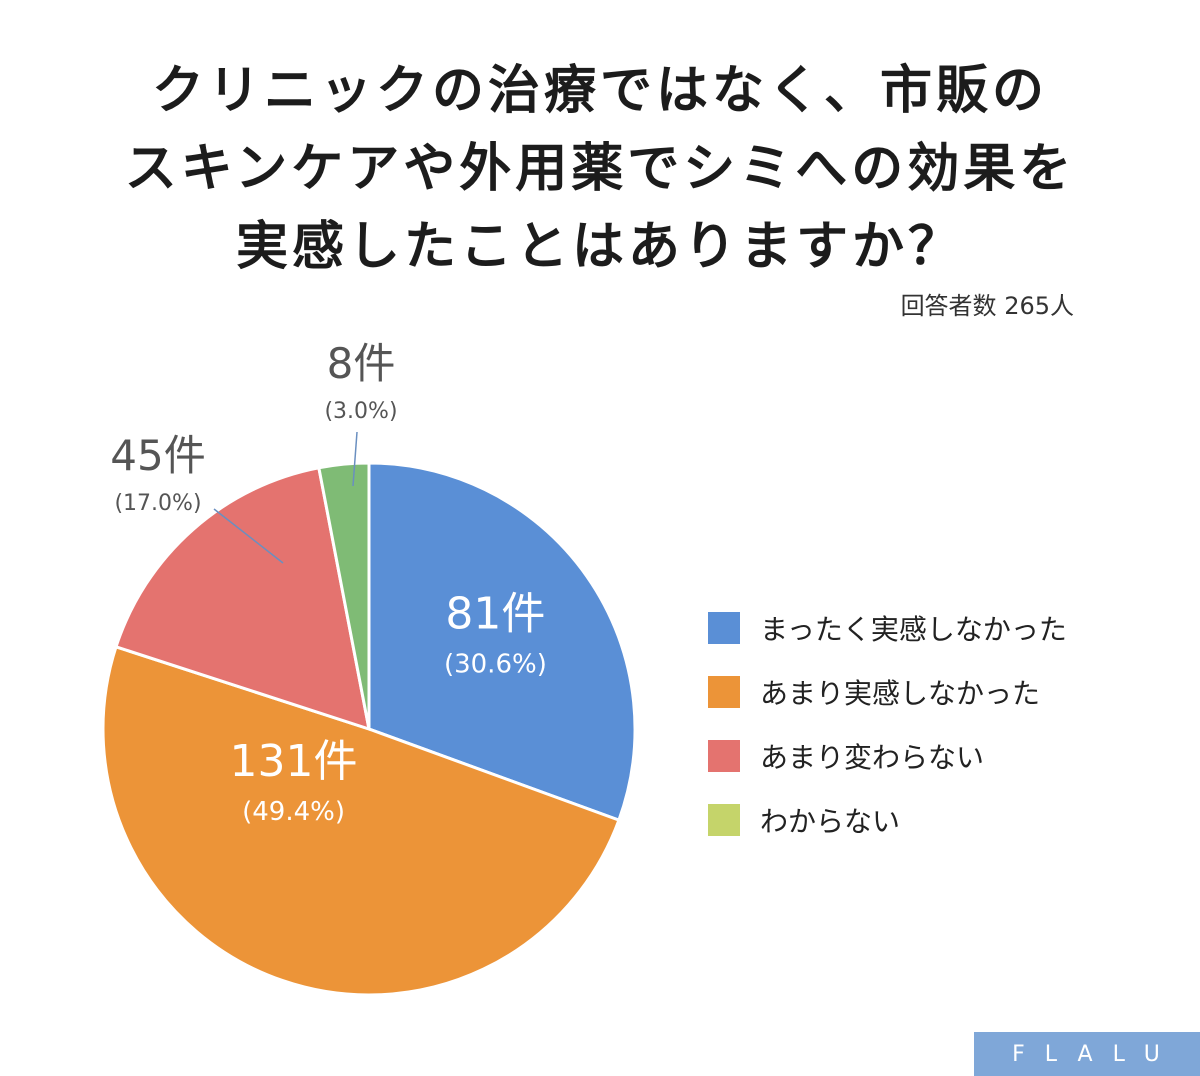  I want to click on slice-percent-label: (17.0%), so click(157, 503).